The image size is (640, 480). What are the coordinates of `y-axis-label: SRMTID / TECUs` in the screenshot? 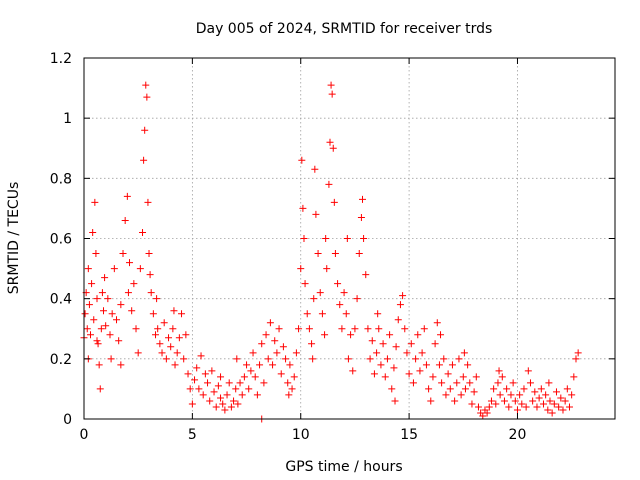 It's located at (14, 238).